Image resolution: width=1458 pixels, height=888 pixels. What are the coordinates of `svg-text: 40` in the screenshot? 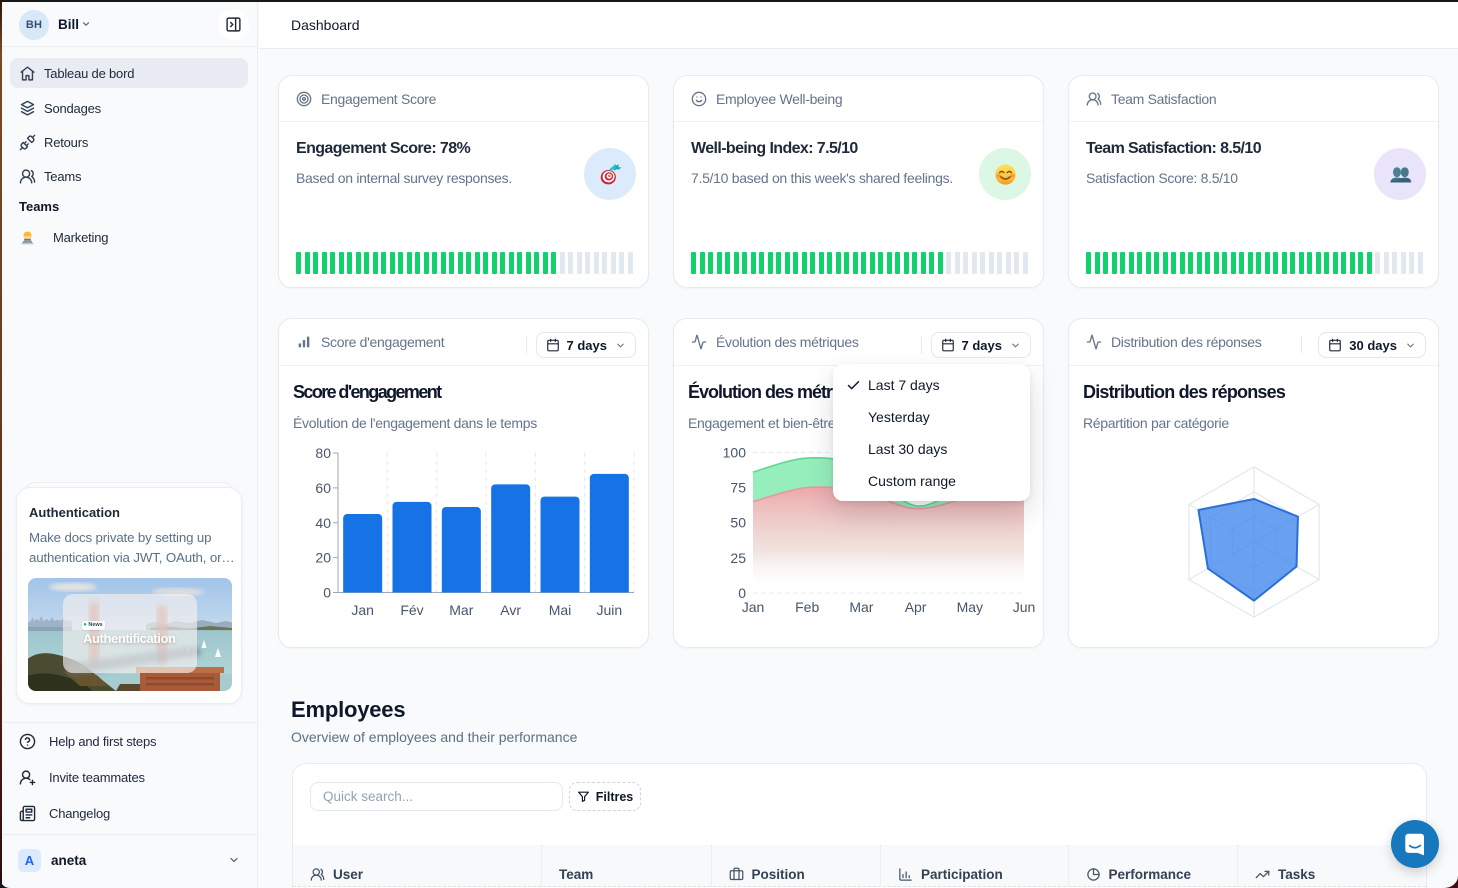 It's located at (323, 523).